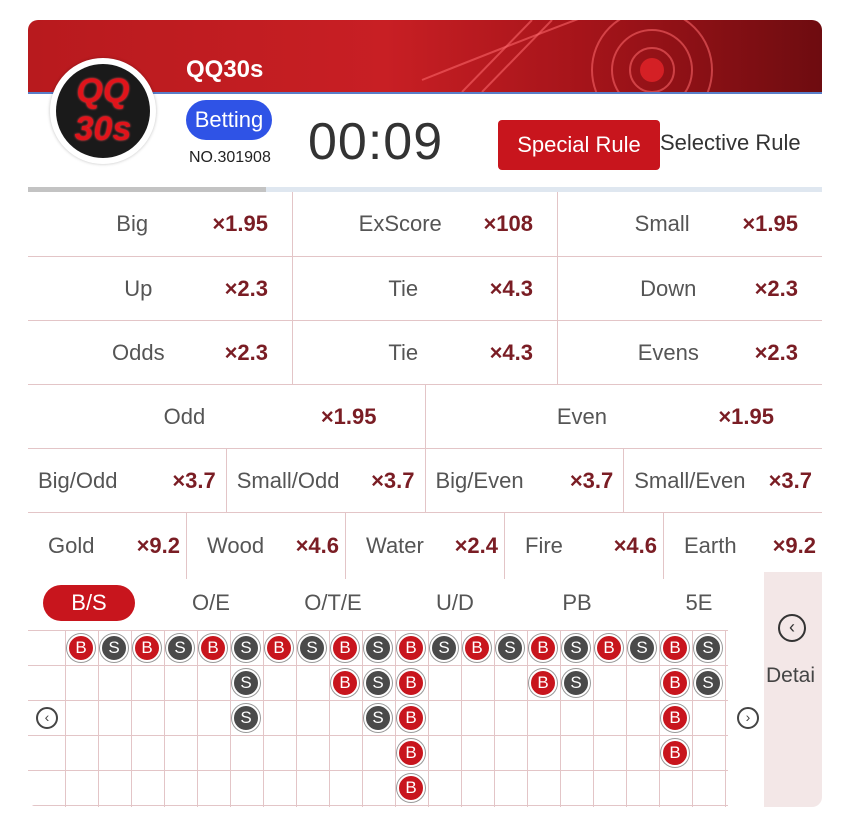  I want to click on bet-option-name: Up, so click(138, 288).